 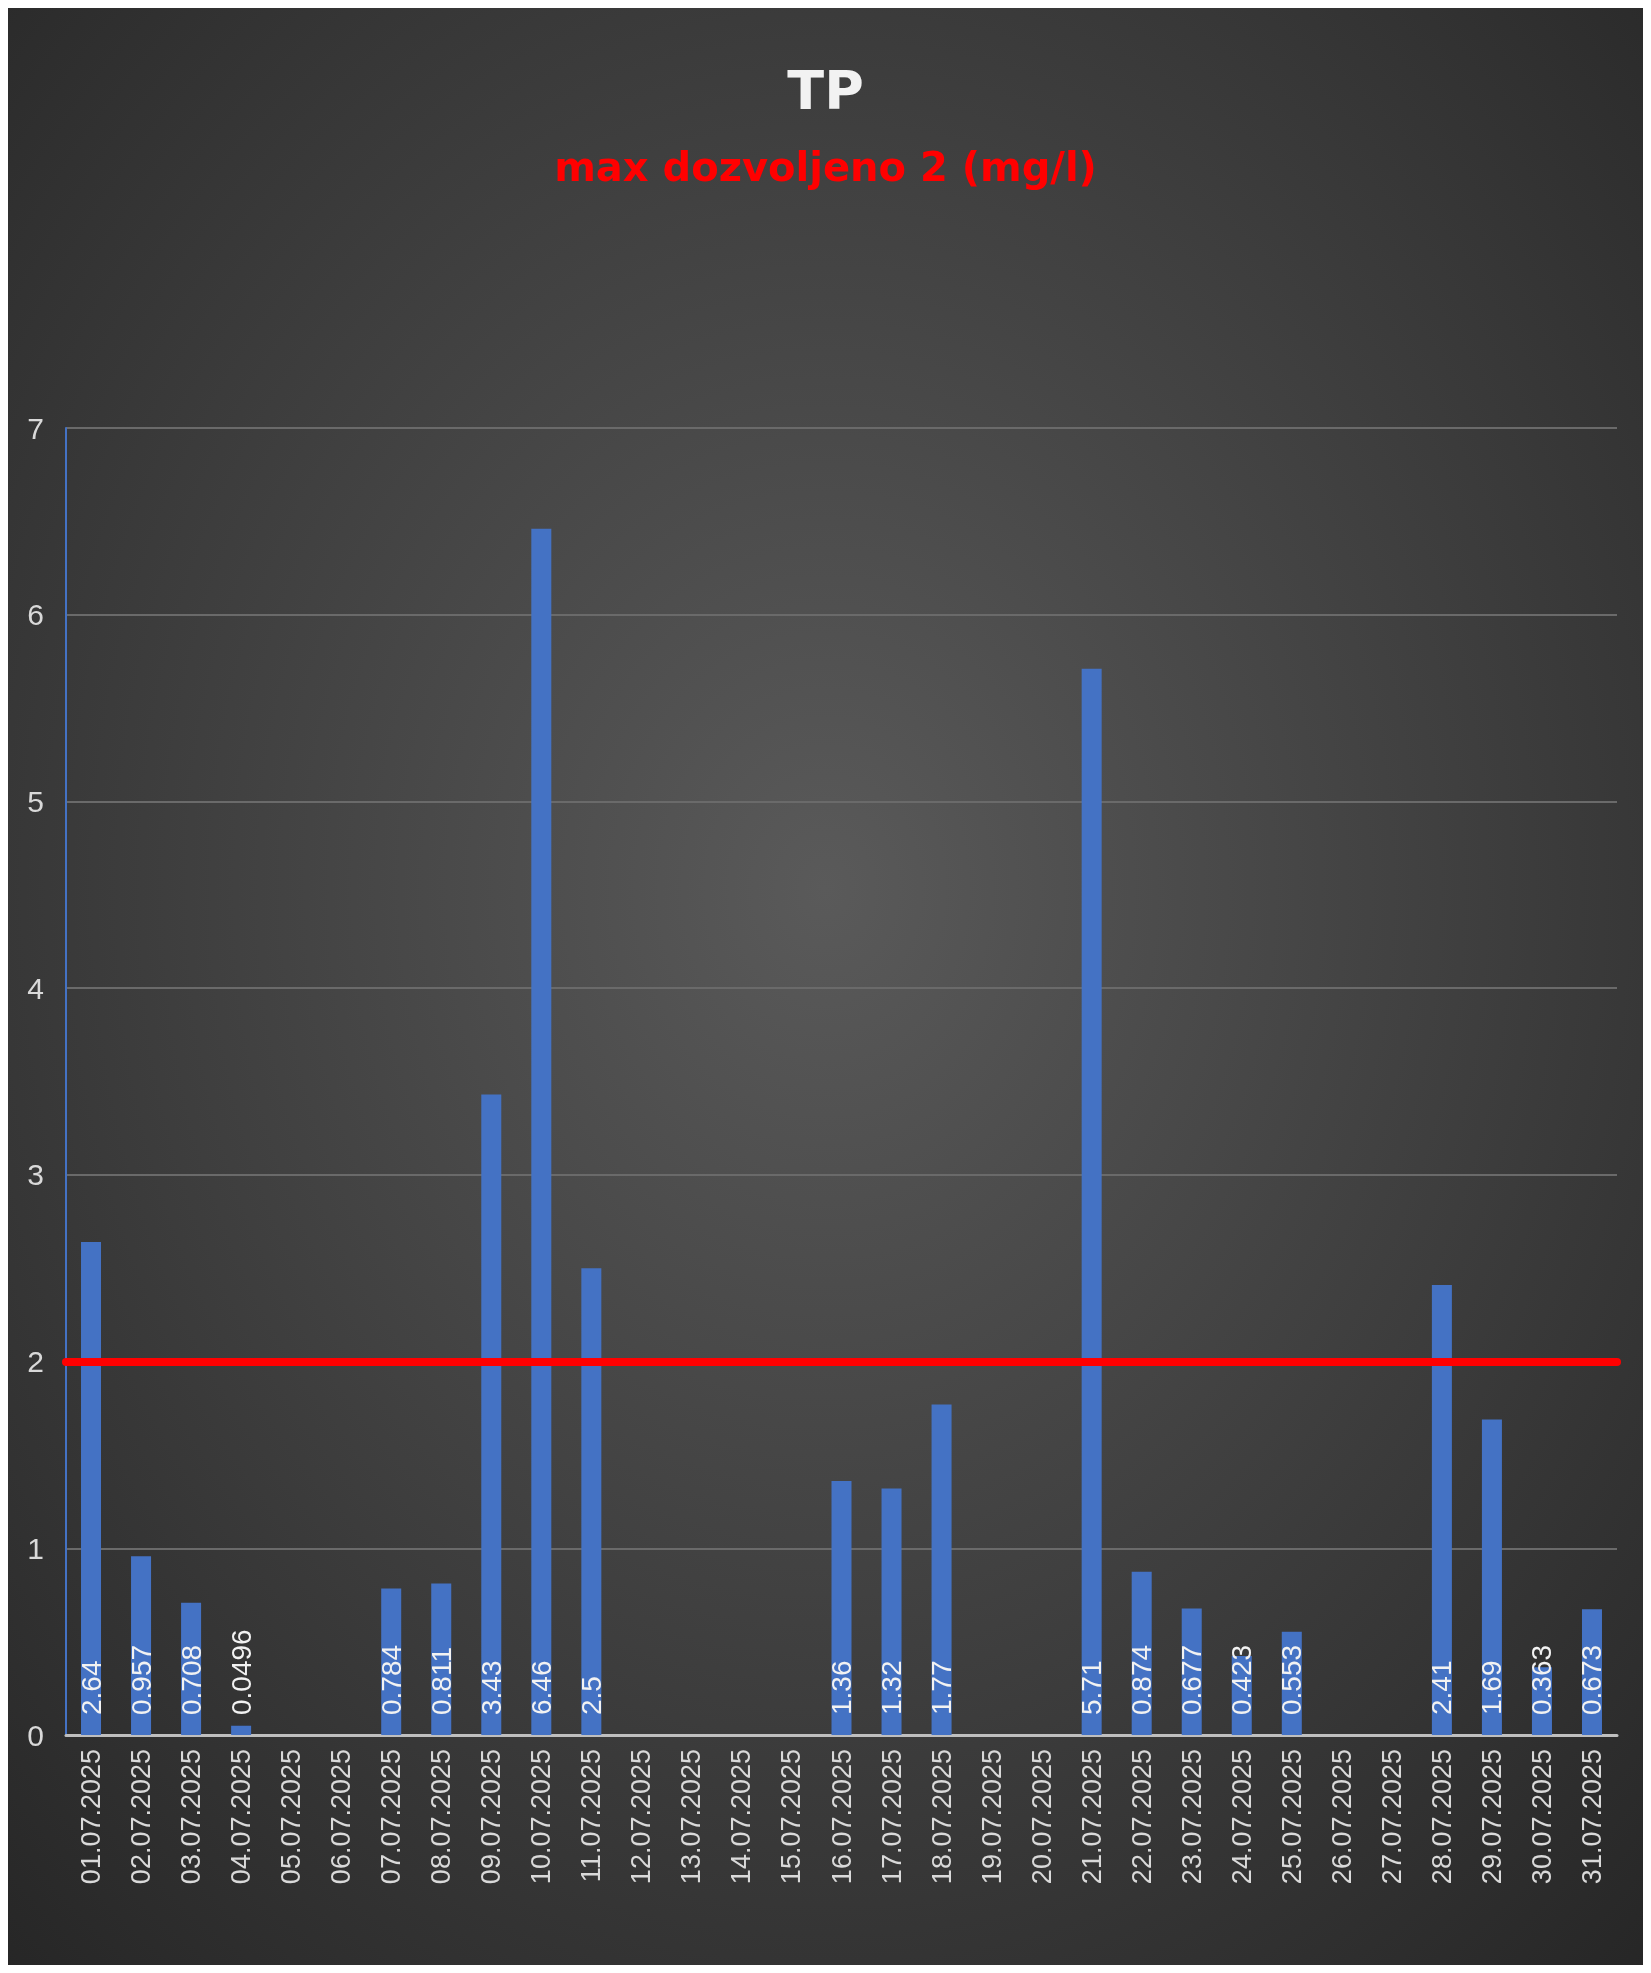 I want to click on x-tick-label: 19.07.2025, so click(x=991, y=1817).